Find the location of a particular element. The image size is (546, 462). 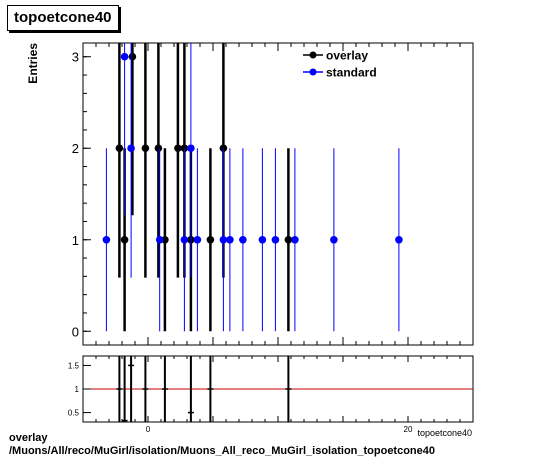

y-tick-label: 0 is located at coordinates (75, 331).